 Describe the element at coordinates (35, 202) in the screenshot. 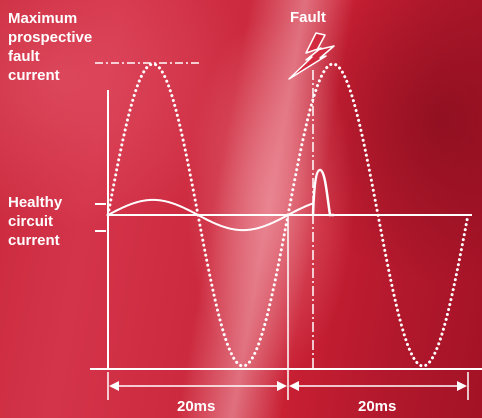

I see `healthy-label-line1: Healthy` at that location.